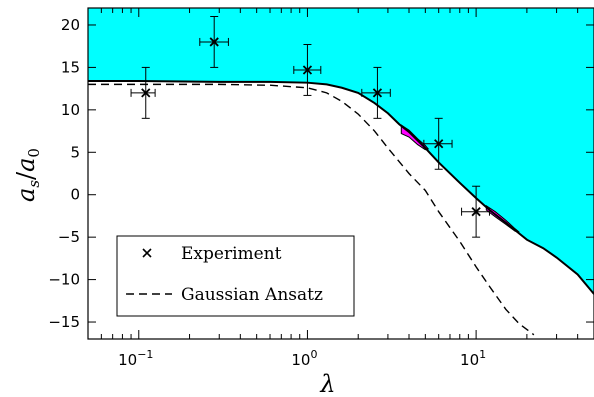 This screenshot has height=397, width=594. Describe the element at coordinates (231, 254) in the screenshot. I see `legend-label-experiment: Experiment` at that location.